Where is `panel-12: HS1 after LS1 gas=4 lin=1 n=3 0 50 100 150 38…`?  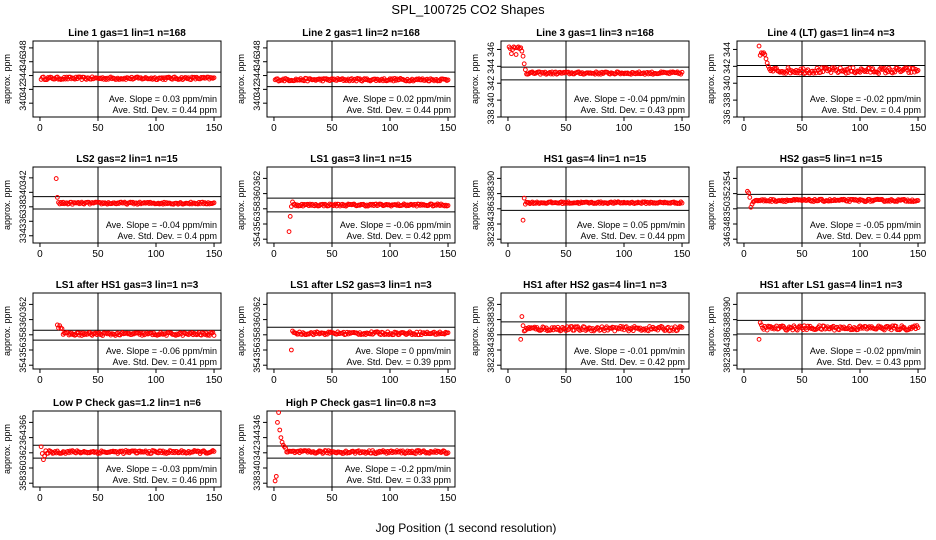
panel-12: HS1 after LS1 gas=4 lin=1 n=3 0 50 100 150 38… is located at coordinates (816, 333).